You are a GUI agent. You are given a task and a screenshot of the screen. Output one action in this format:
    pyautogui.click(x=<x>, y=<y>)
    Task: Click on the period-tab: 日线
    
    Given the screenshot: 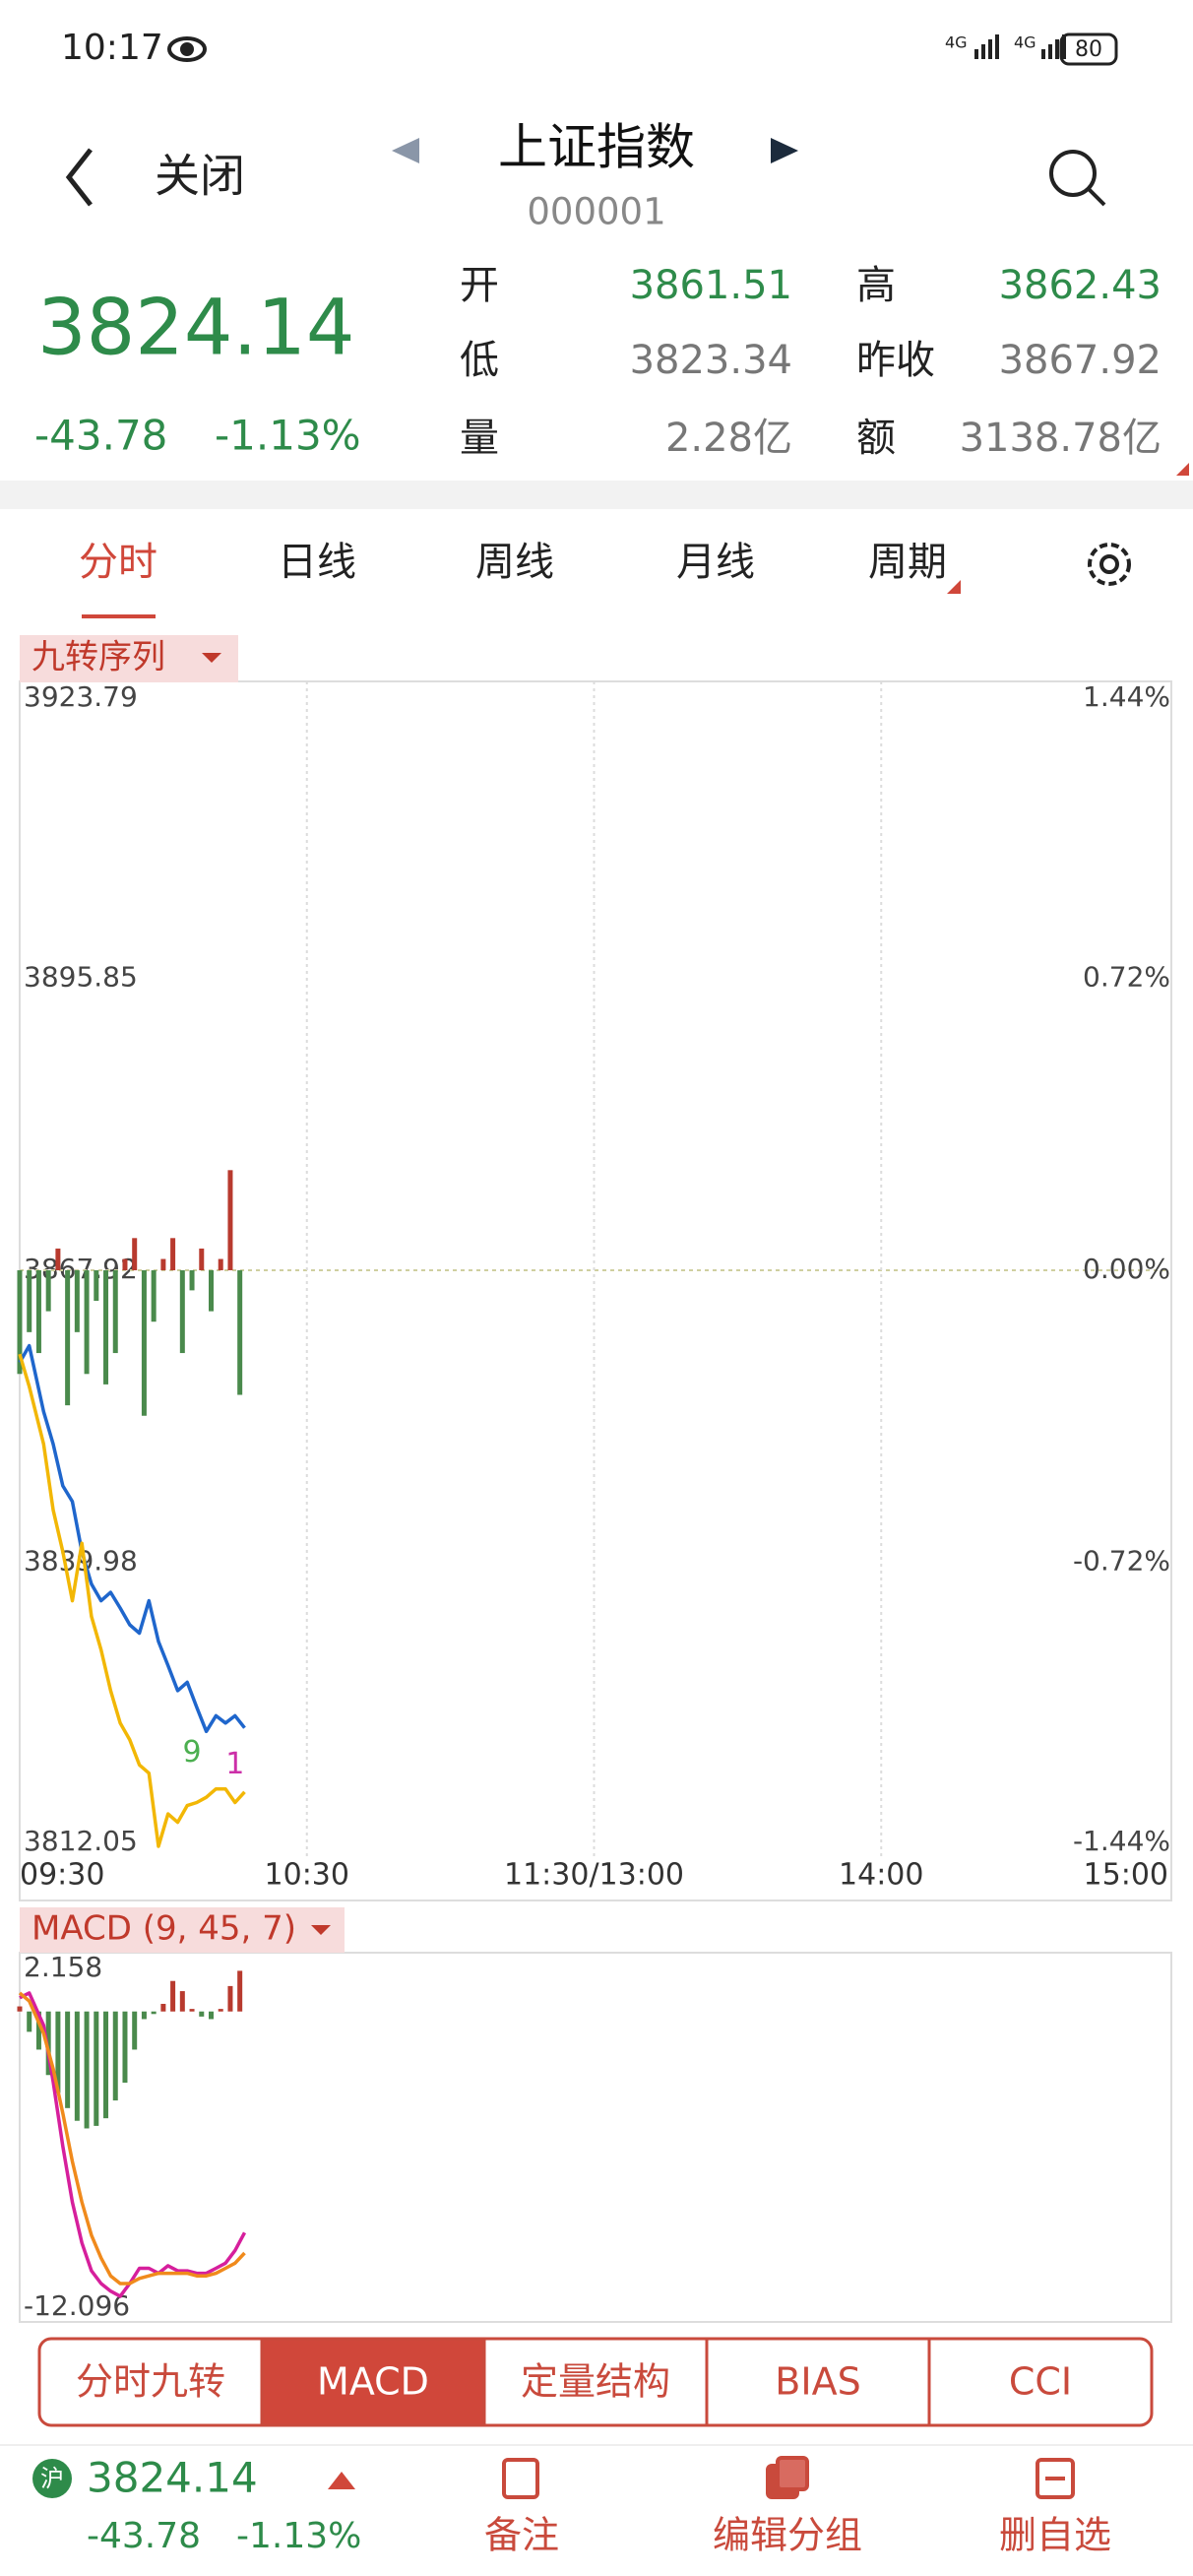 What is the action you would take?
    pyautogui.click(x=317, y=562)
    